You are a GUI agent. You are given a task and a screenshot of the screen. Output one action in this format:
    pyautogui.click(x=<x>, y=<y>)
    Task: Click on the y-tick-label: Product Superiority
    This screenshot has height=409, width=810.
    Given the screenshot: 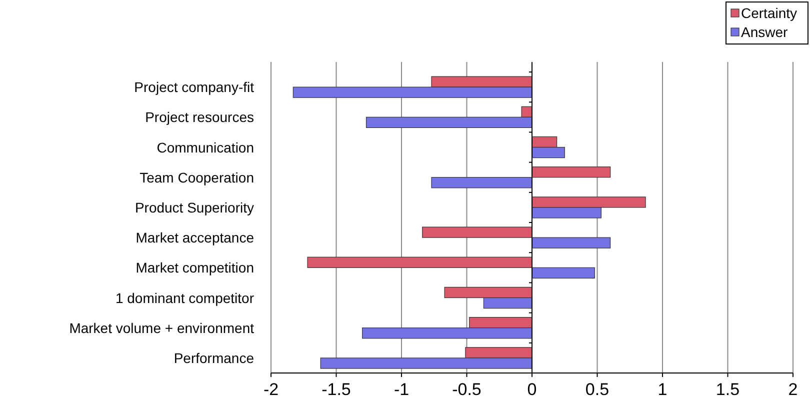 What is the action you would take?
    pyautogui.click(x=194, y=207)
    